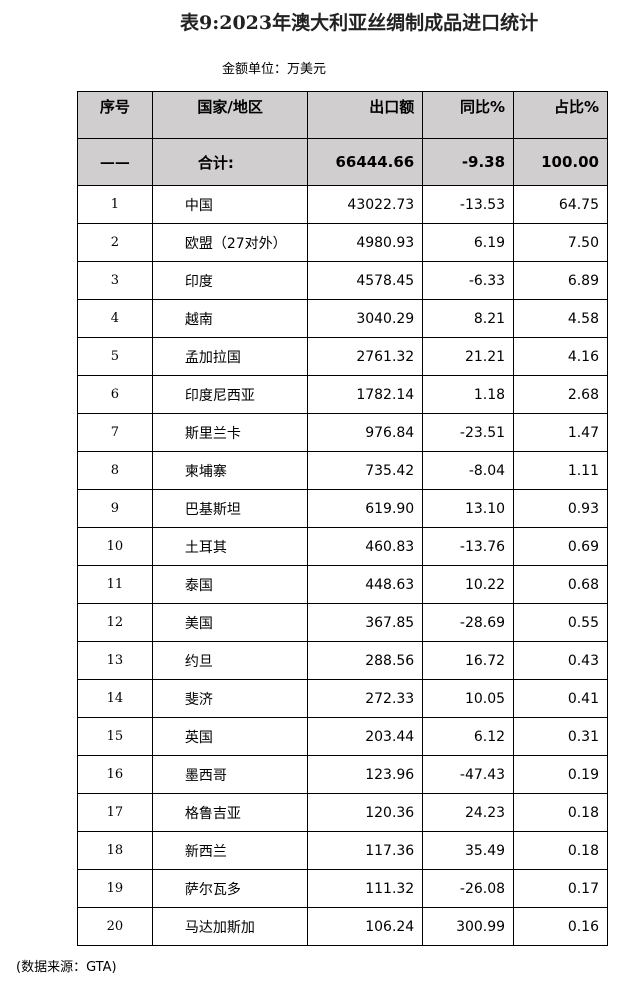 Image resolution: width=642 pixels, height=984 pixels. I want to click on table-row: 8 柬埔寨 735.42 -8.04 1.11, so click(342, 470).